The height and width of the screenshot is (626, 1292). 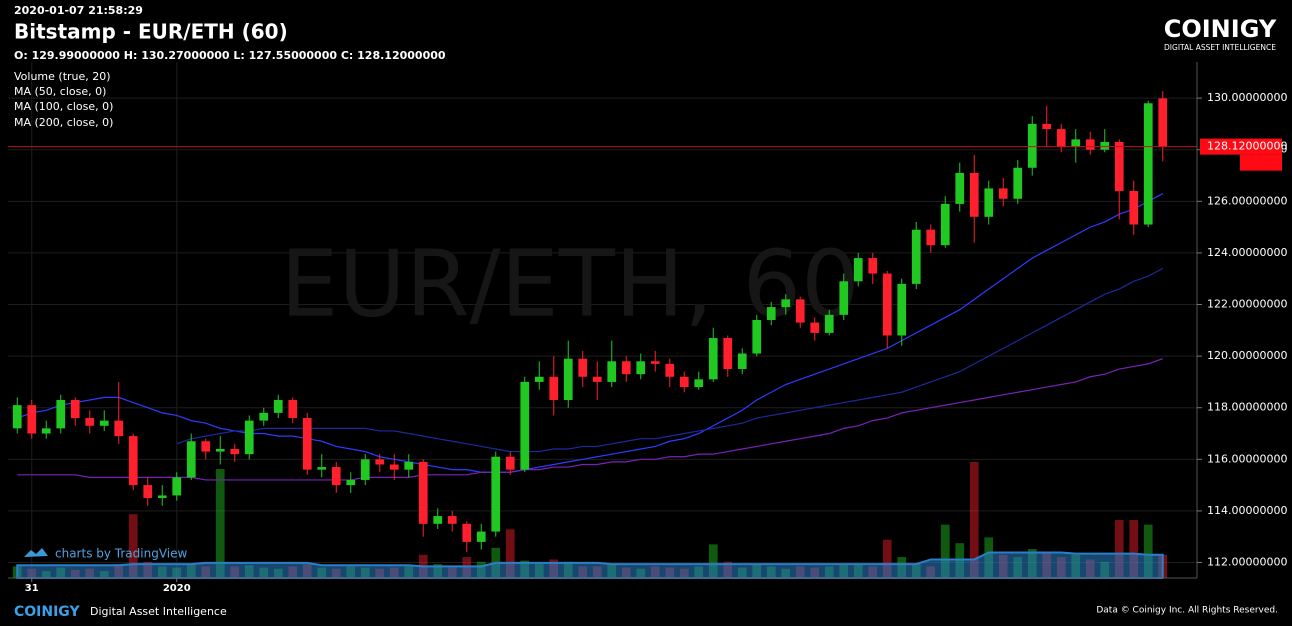 I want to click on copyright: Data © Coinigy Inc. All Rights Reserved., so click(x=1187, y=611).